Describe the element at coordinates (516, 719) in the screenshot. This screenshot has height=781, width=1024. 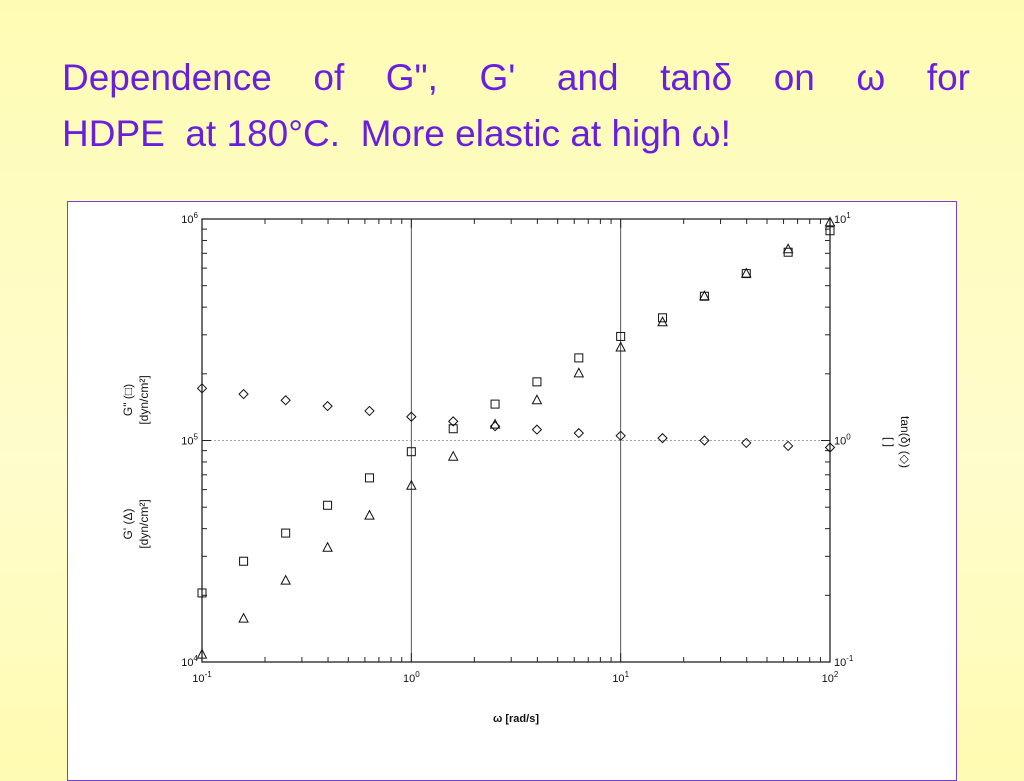
I see `x-axis-title: ω [rad/s]` at that location.